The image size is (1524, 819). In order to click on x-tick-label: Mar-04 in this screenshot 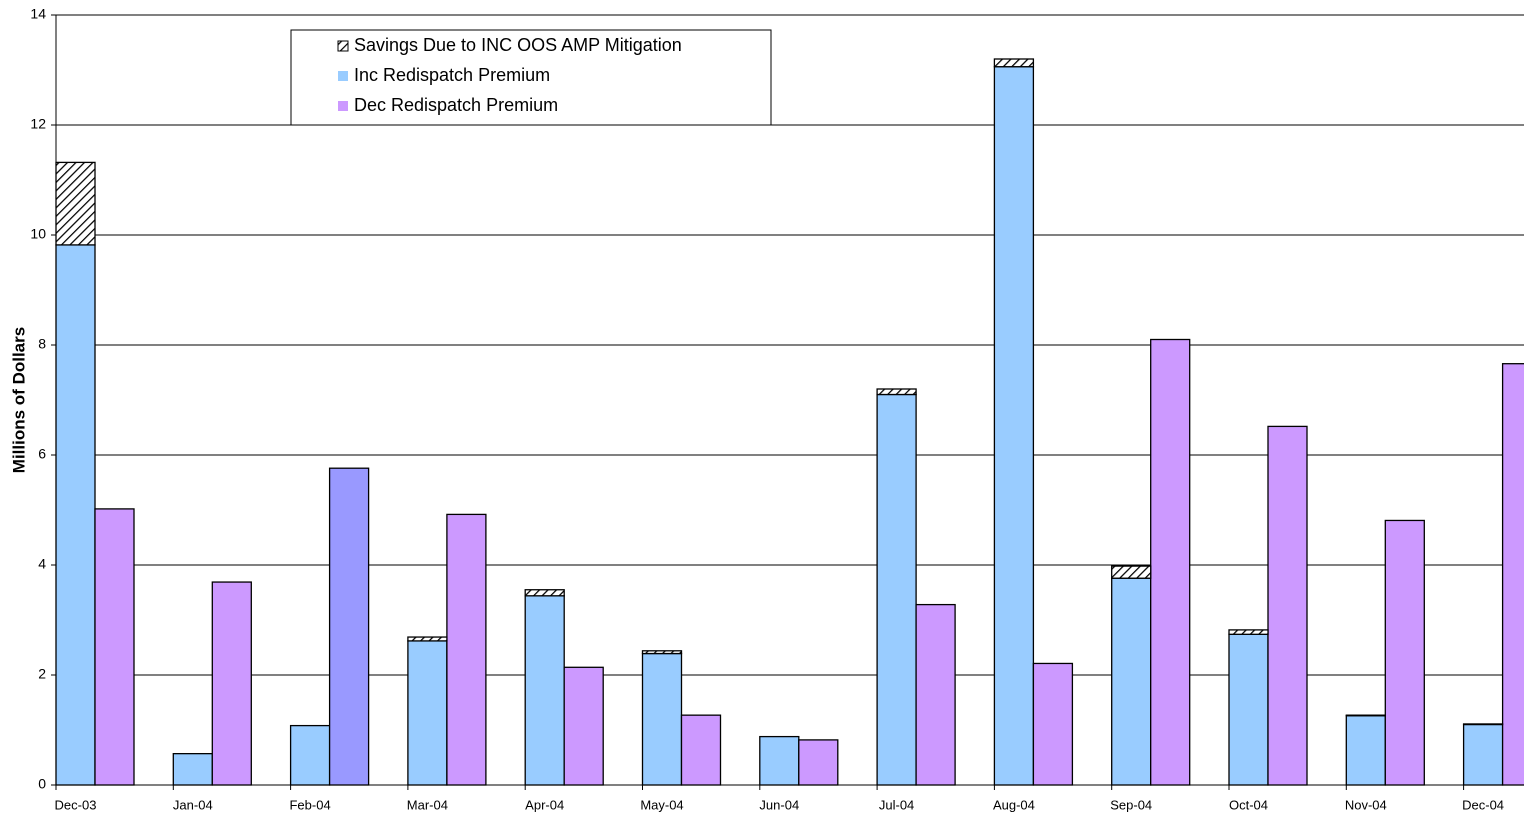, I will do `click(427, 804)`.